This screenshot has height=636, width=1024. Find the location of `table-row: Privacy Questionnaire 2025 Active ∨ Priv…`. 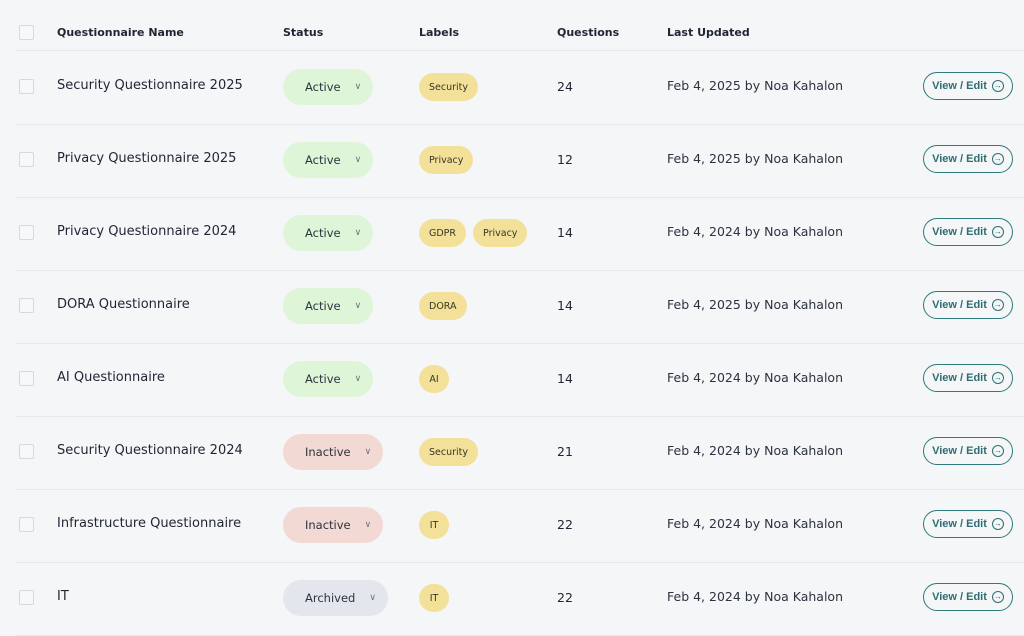

table-row: Privacy Questionnaire 2025 Active ∨ Priv… is located at coordinates (520, 161).